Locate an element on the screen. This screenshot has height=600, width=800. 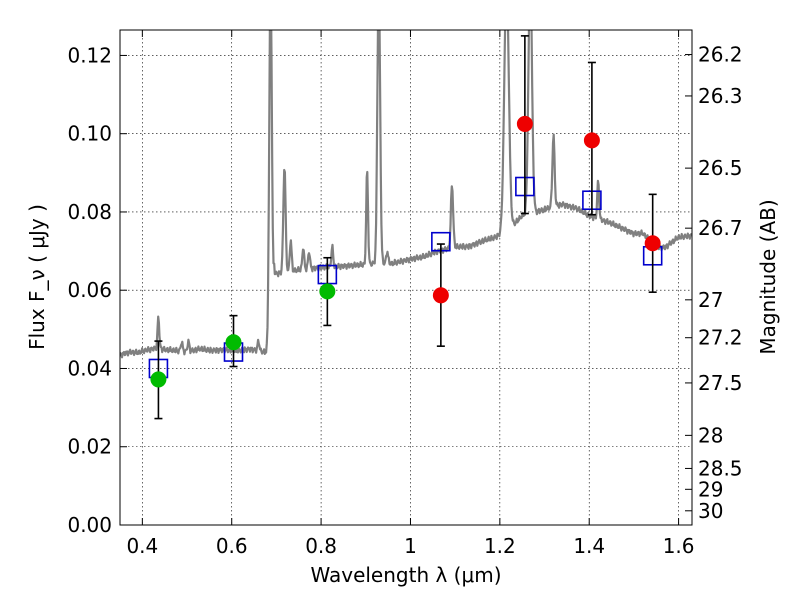
mag-tick-label: 30 is located at coordinates (710, 511).